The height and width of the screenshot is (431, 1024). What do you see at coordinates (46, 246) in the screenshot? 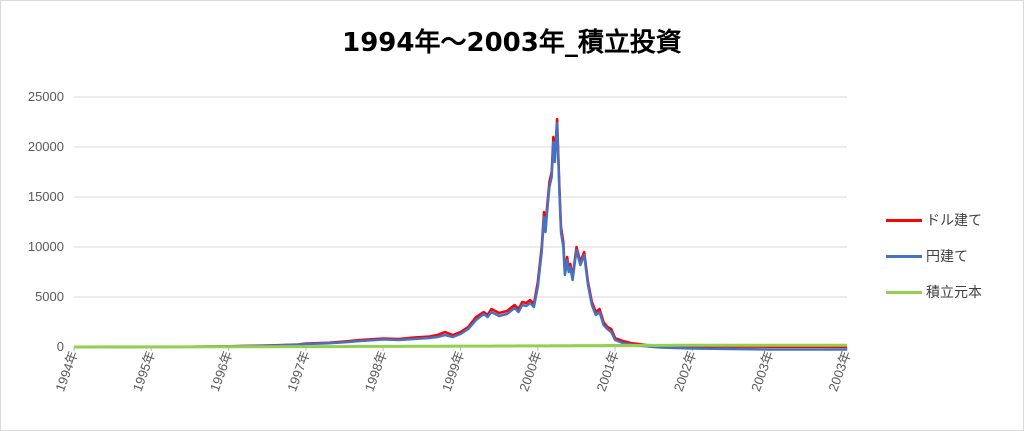
I see `y-tick-label-10000: 10000` at bounding box center [46, 246].